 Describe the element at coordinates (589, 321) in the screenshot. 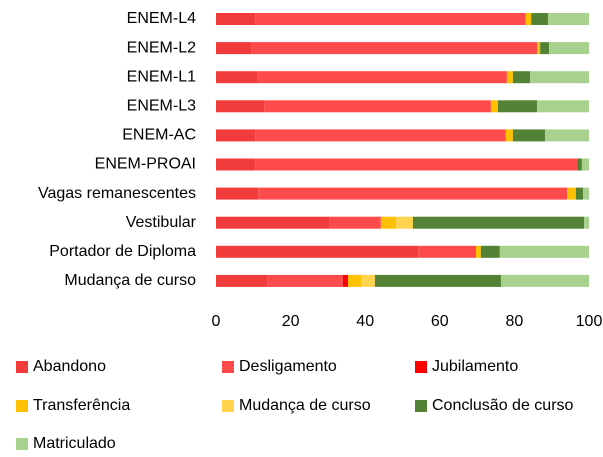

I see `x-tick-label: 100` at that location.